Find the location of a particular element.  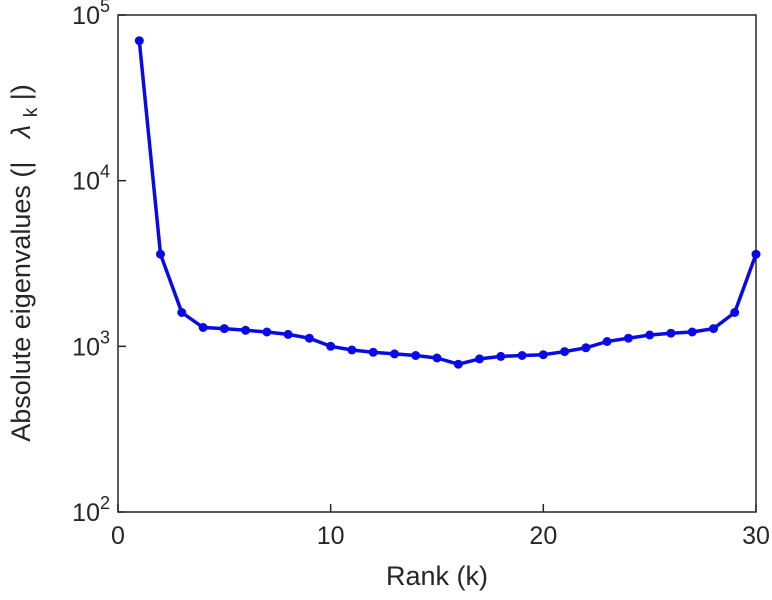

data-point-k15 is located at coordinates (437, 358).